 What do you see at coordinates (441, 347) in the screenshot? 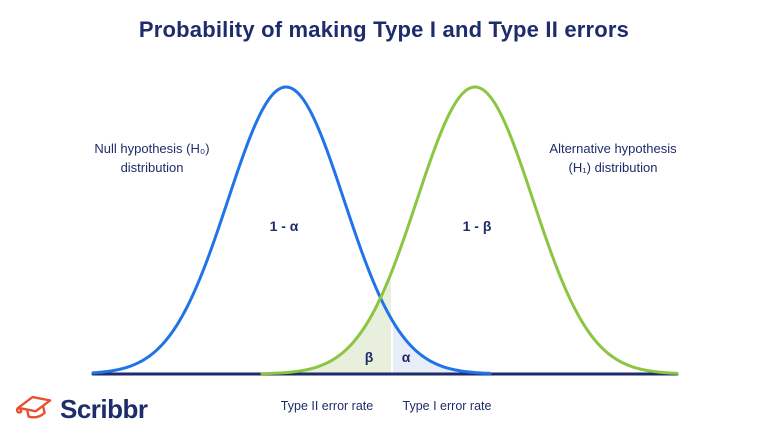
I see `alpha-region-fill` at bounding box center [441, 347].